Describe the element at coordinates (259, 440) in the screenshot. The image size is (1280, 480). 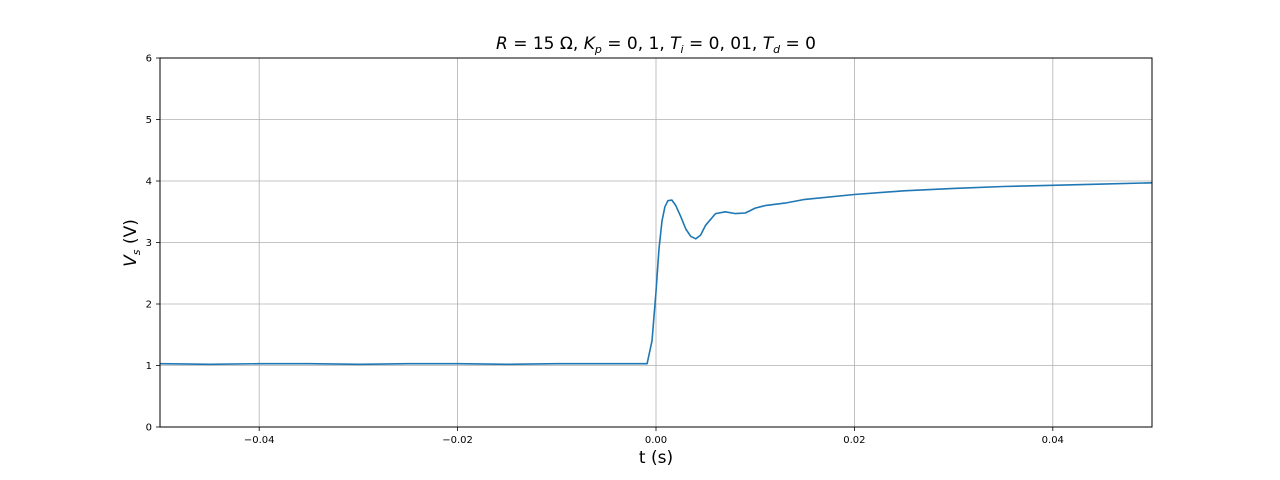
I see `x-tick-label: −0.04` at that location.